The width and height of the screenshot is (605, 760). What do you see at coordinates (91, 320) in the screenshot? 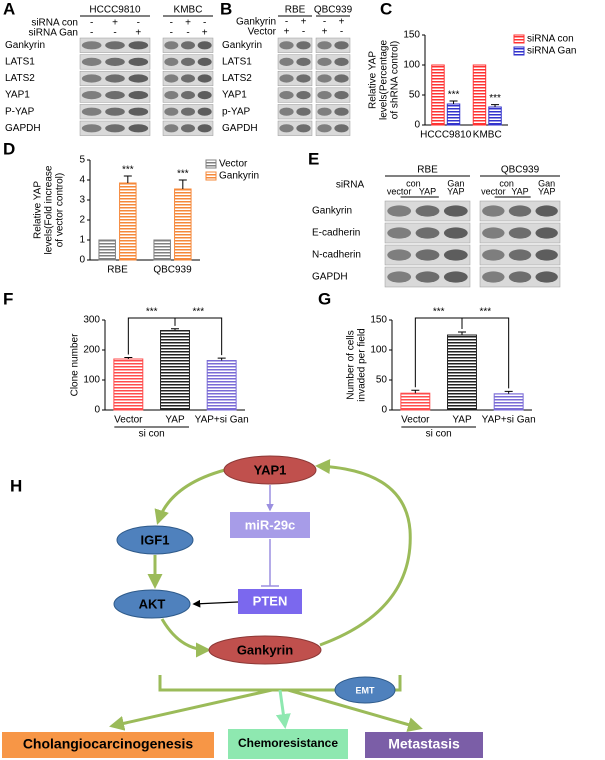
I see `y-tick-label: 300` at bounding box center [91, 320].